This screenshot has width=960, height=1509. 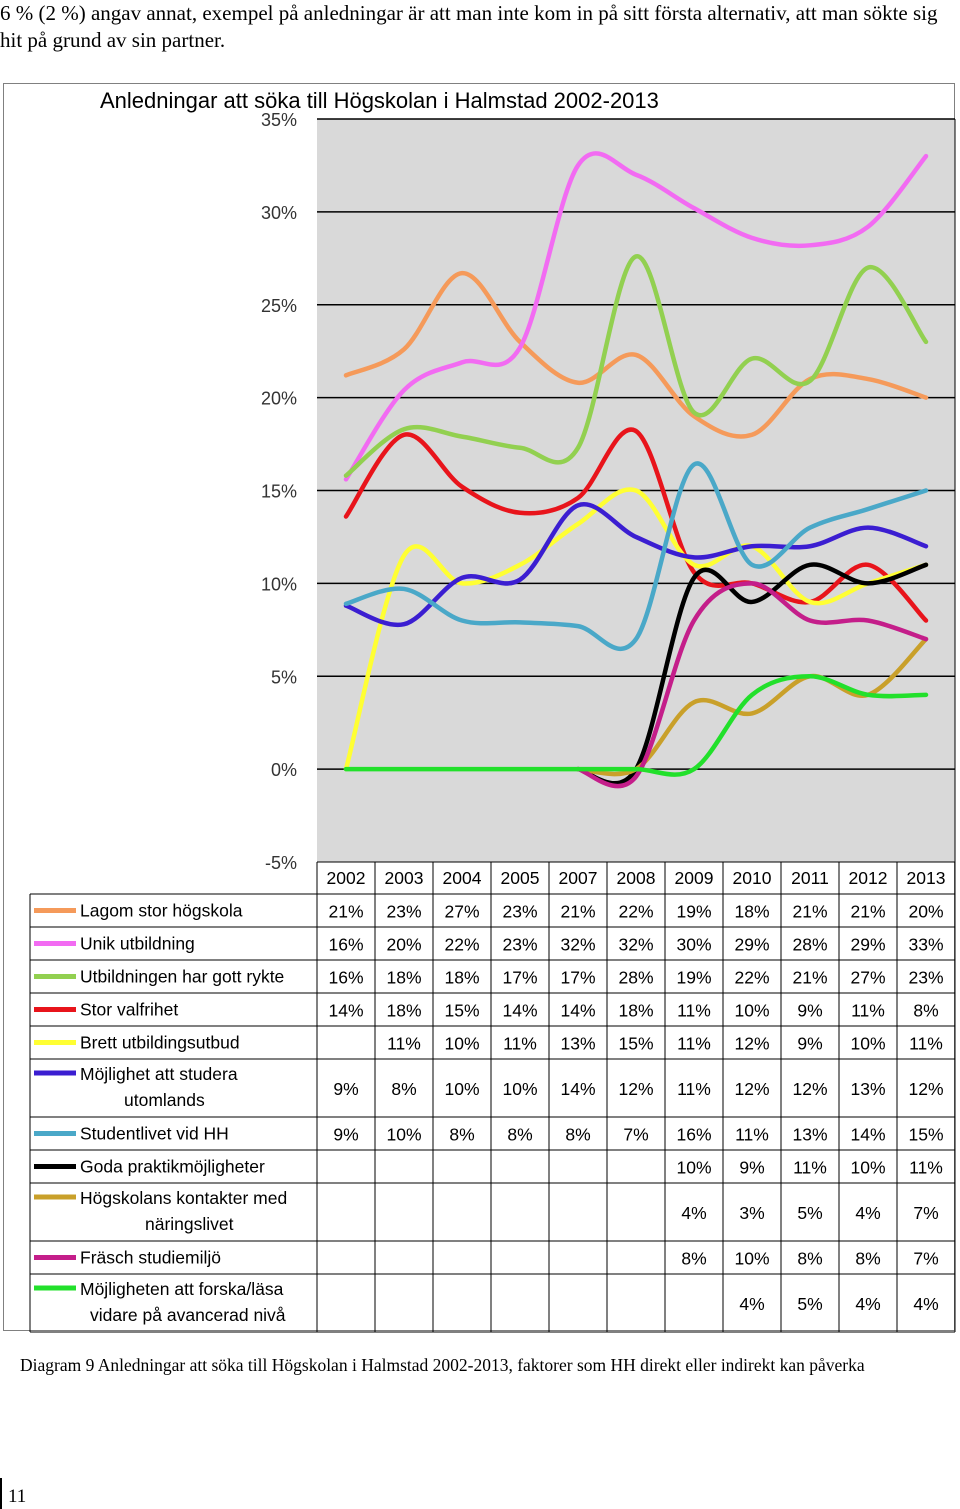 I want to click on data-label: 32%, so click(x=577, y=945).